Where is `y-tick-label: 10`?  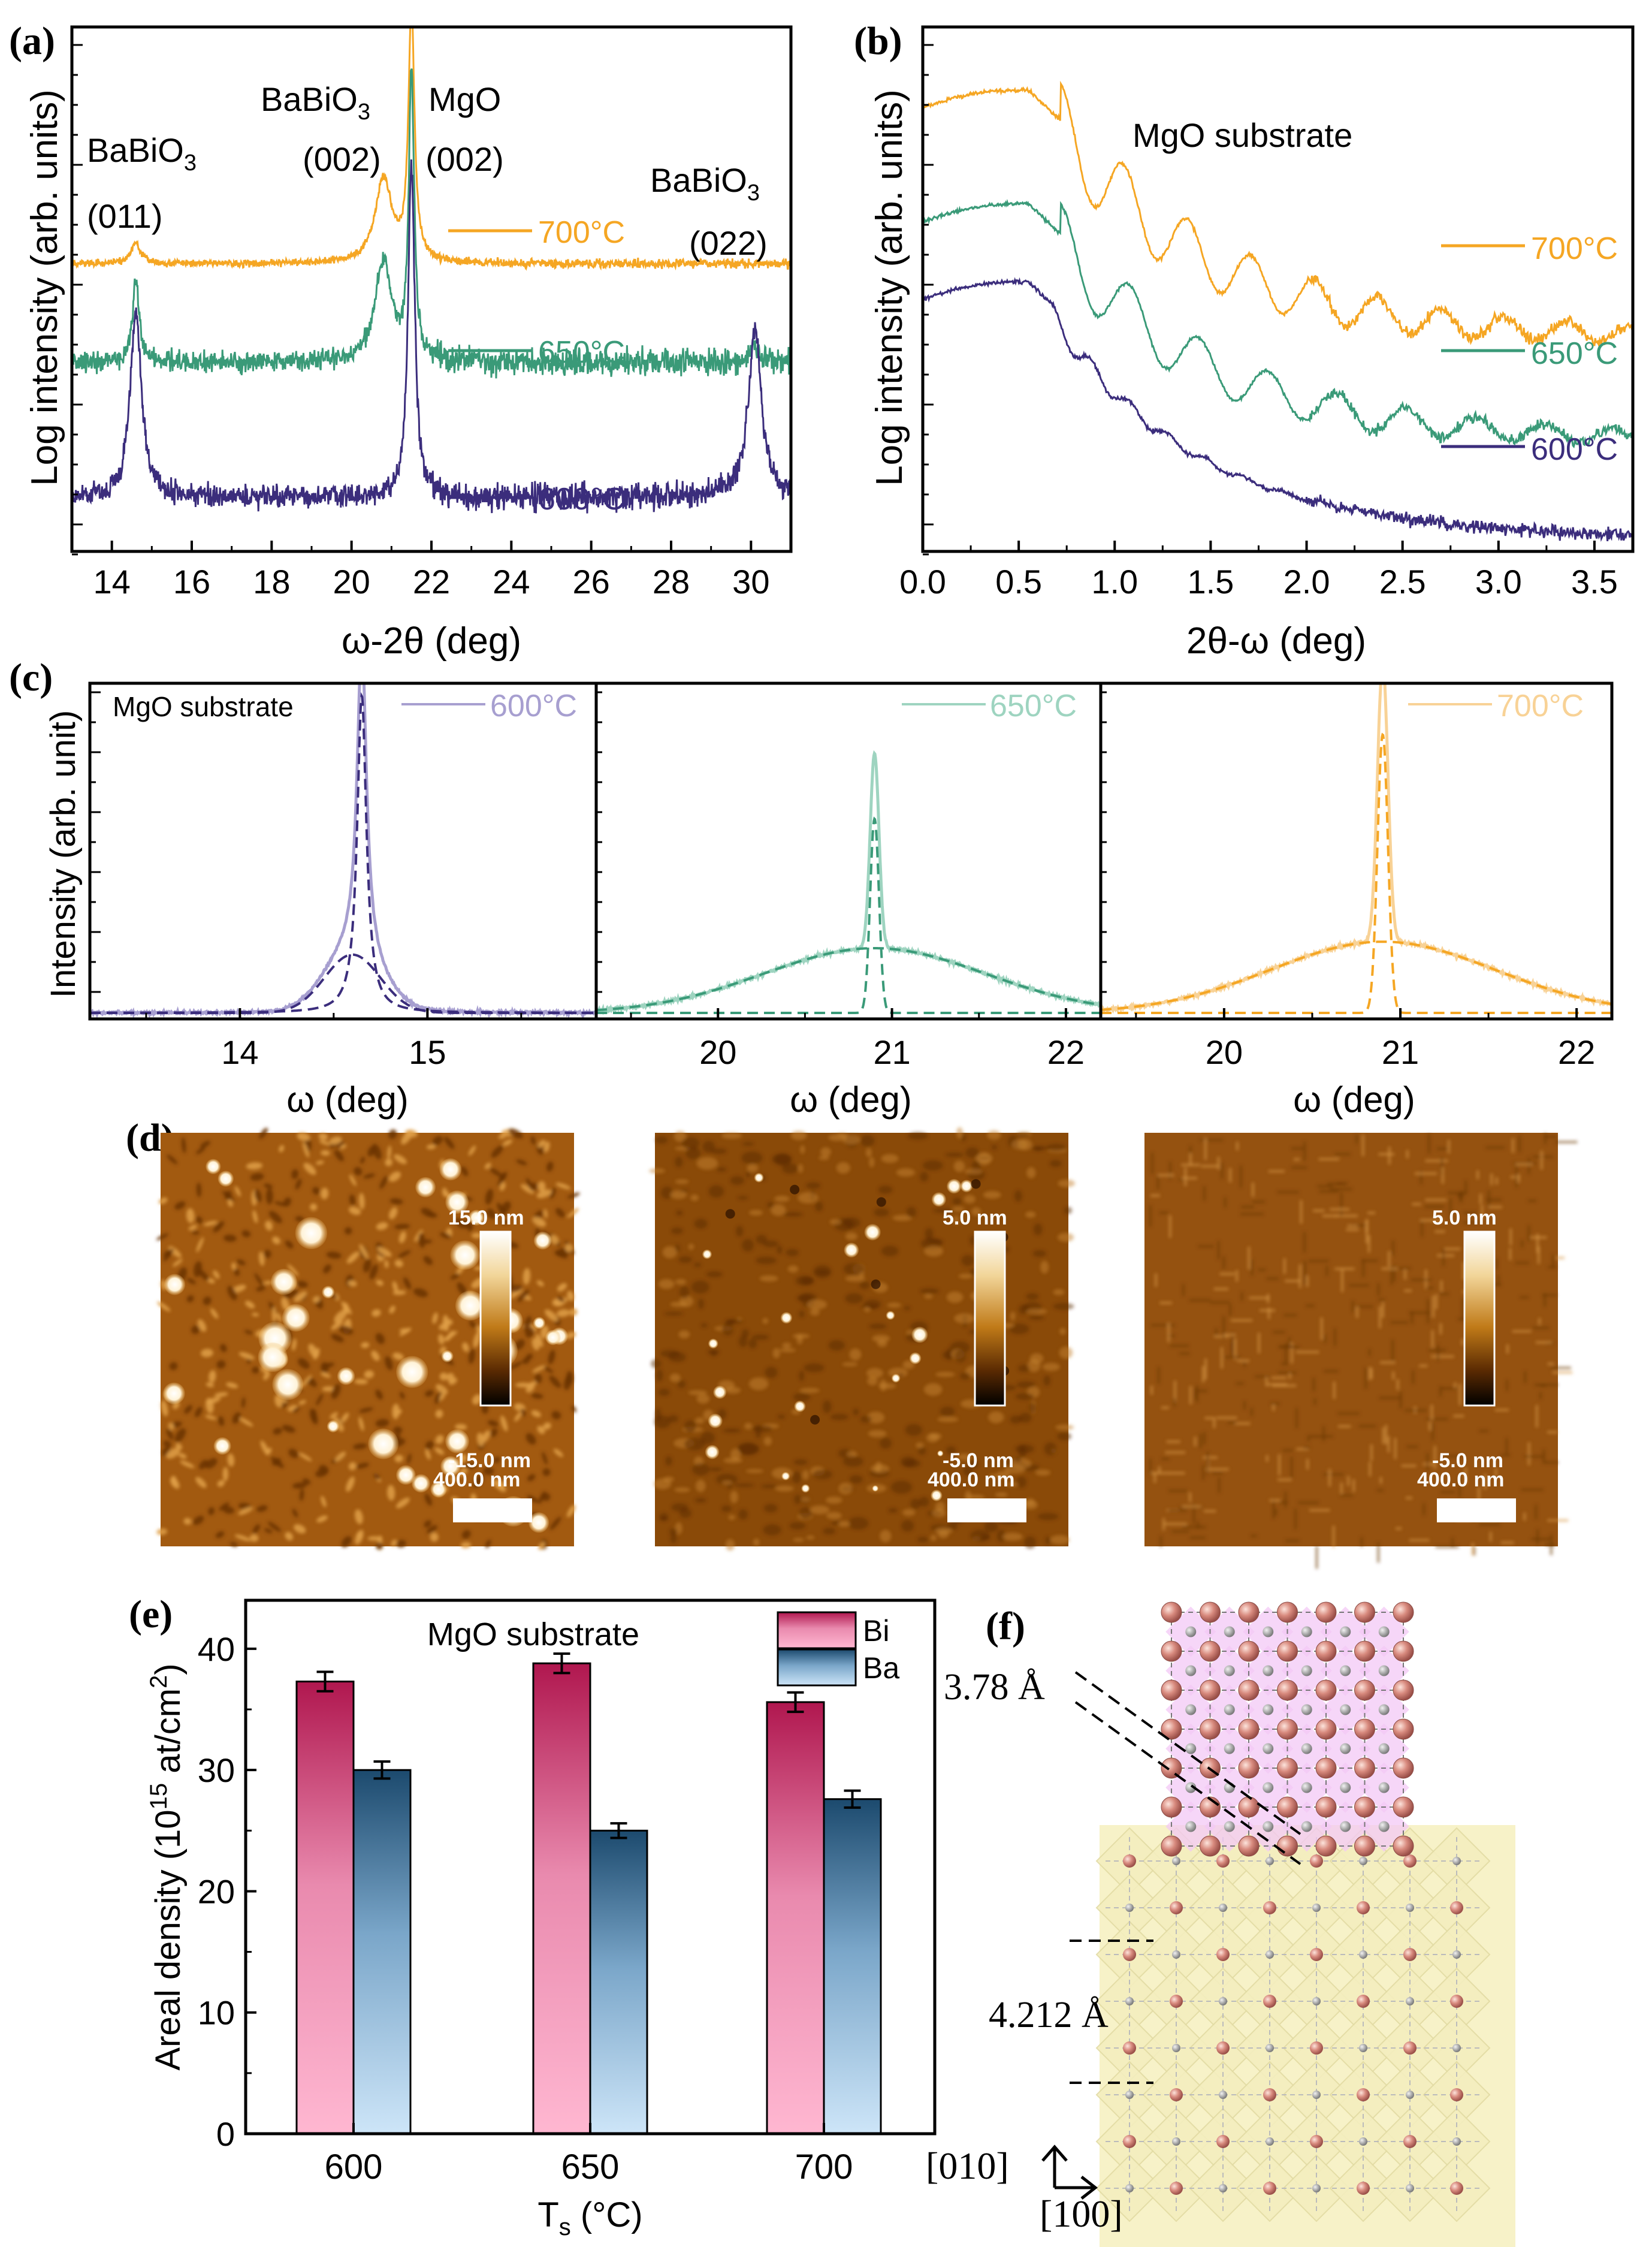 y-tick-label: 10 is located at coordinates (216, 2013).